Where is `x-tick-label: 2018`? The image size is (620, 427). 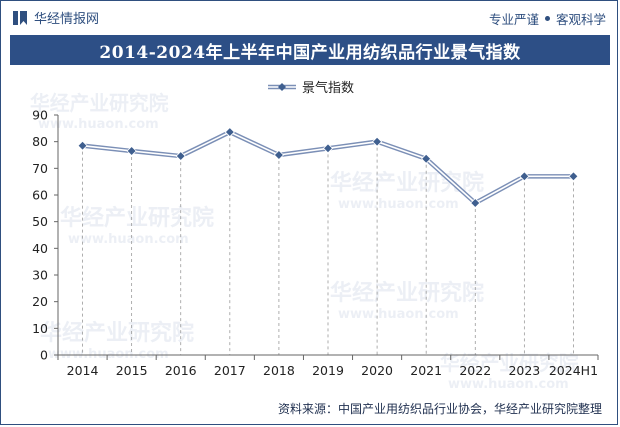 x-tick-label: 2018 is located at coordinates (279, 370).